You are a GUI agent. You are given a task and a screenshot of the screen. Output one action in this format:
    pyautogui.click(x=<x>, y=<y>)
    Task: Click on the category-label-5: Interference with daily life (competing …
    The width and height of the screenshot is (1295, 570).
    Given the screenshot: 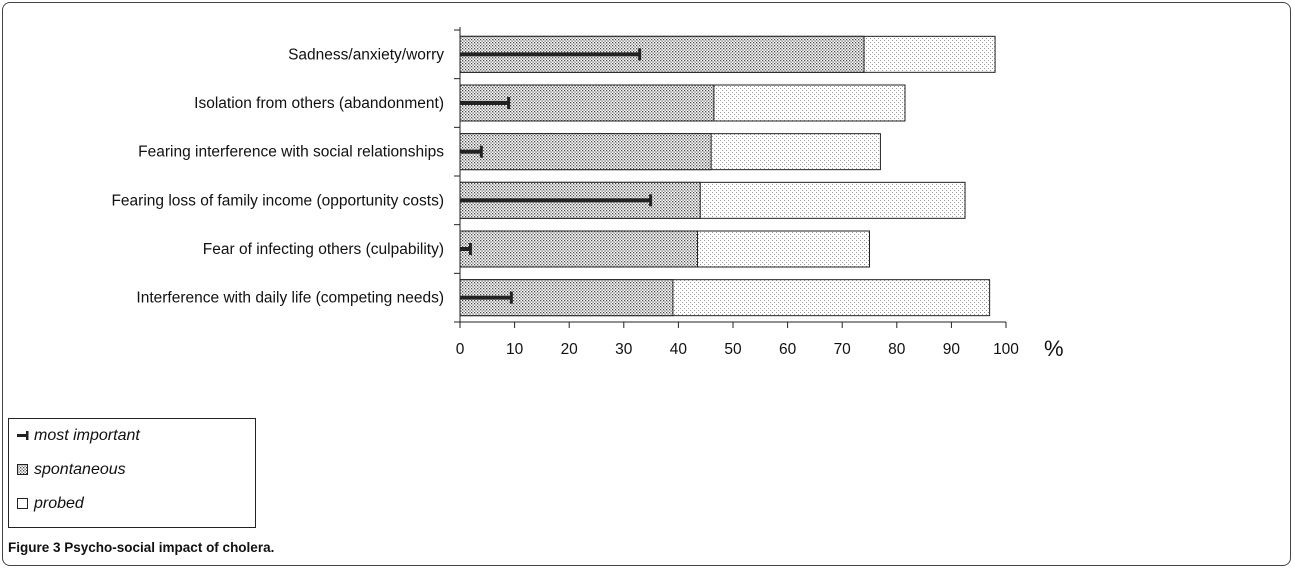 What is the action you would take?
    pyautogui.click(x=290, y=298)
    